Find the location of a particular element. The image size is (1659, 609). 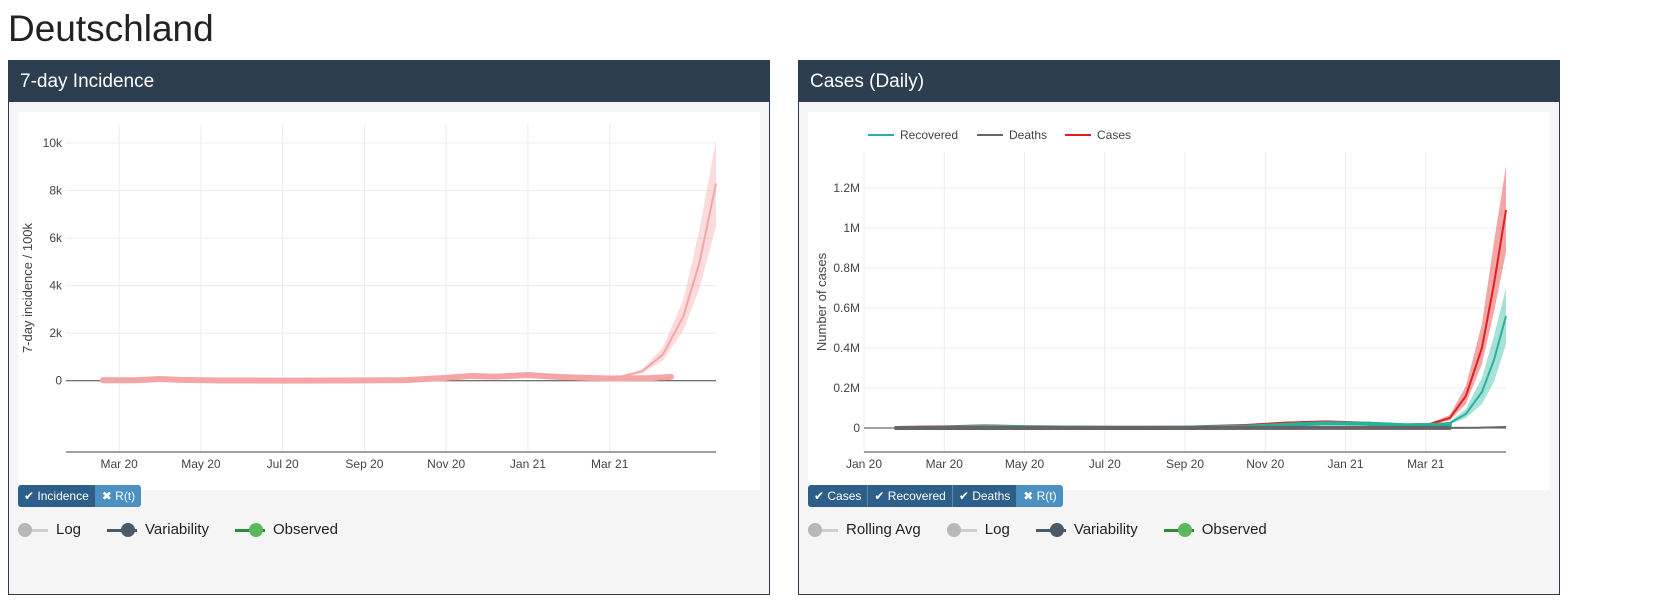

series-button-group: ✔ Incidence ✖ R(t) is located at coordinates (80, 496).